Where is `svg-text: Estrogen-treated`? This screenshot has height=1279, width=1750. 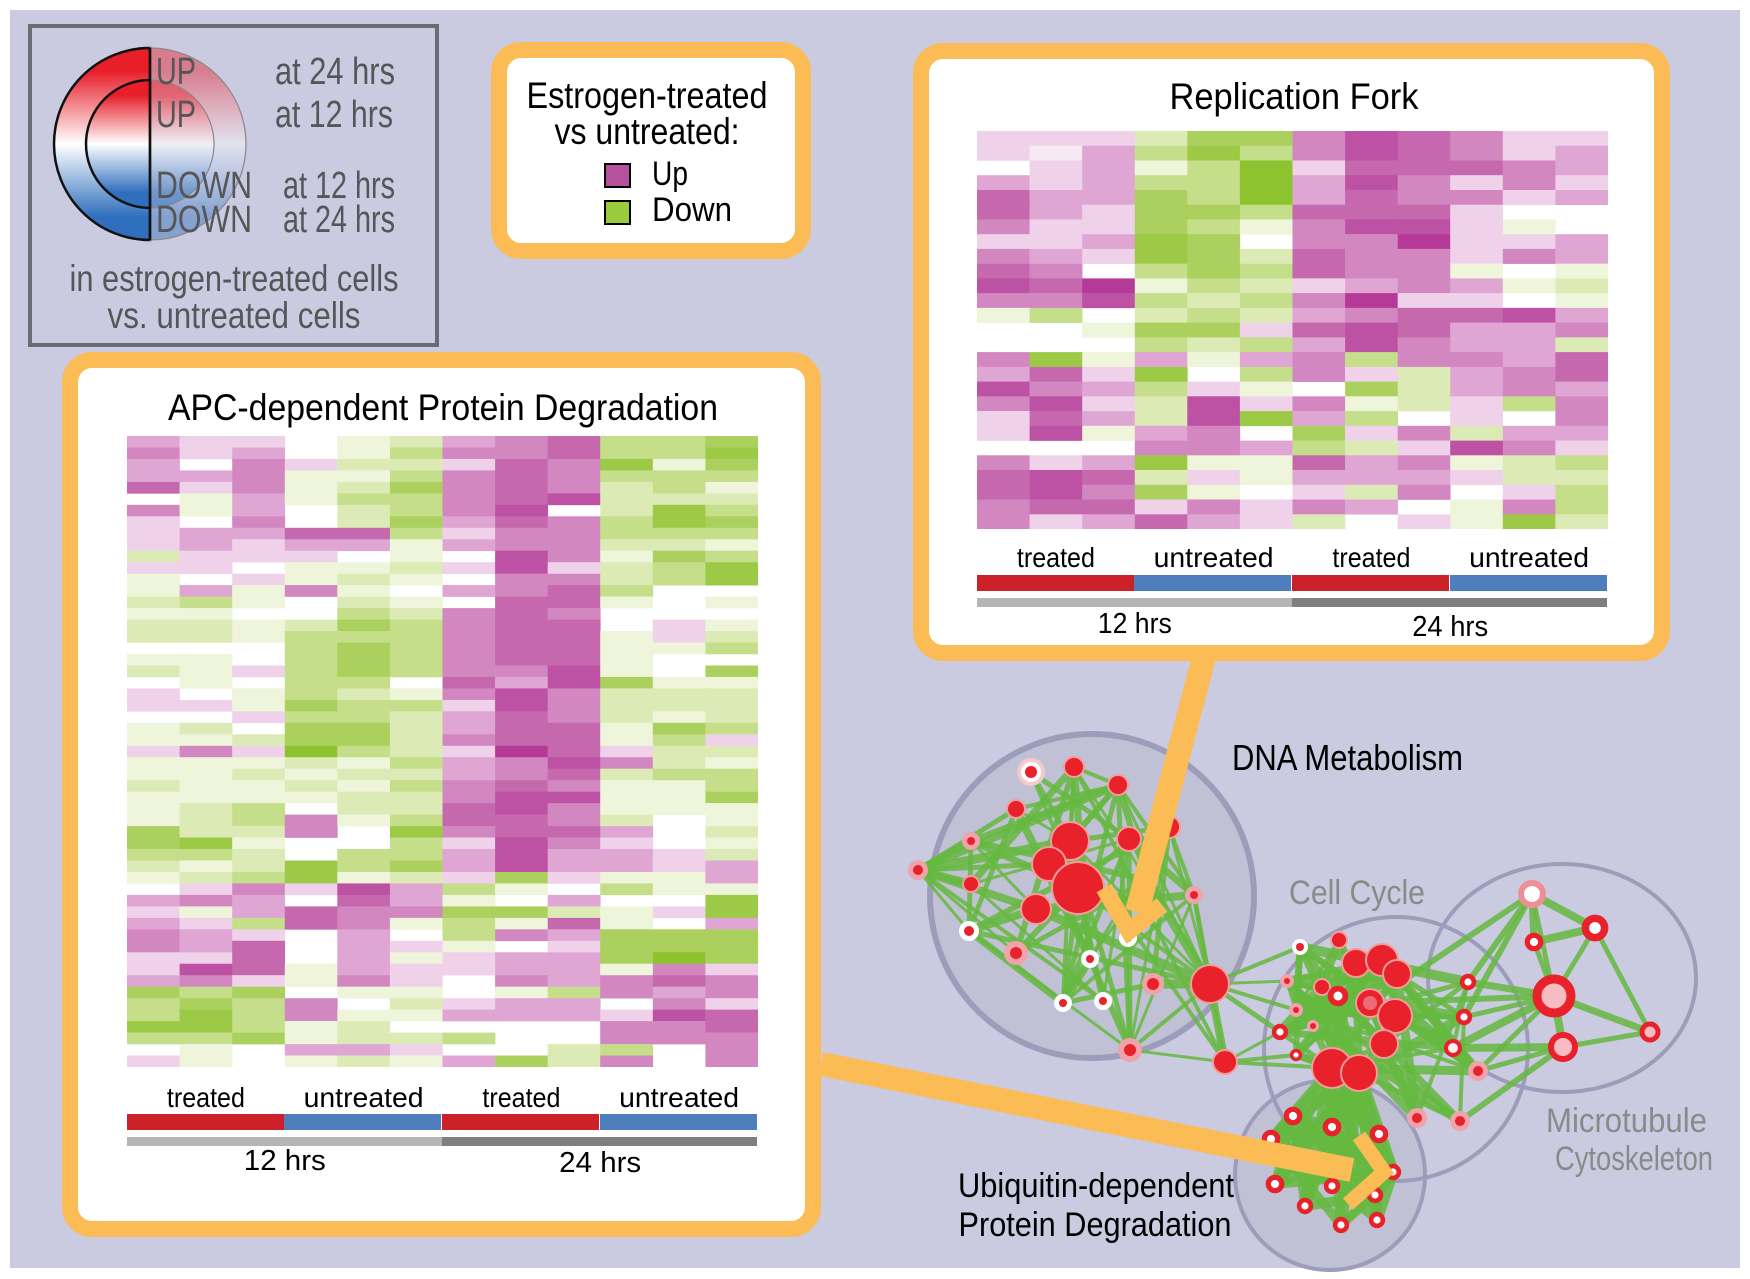 svg-text: Estrogen-treated is located at coordinates (647, 95).